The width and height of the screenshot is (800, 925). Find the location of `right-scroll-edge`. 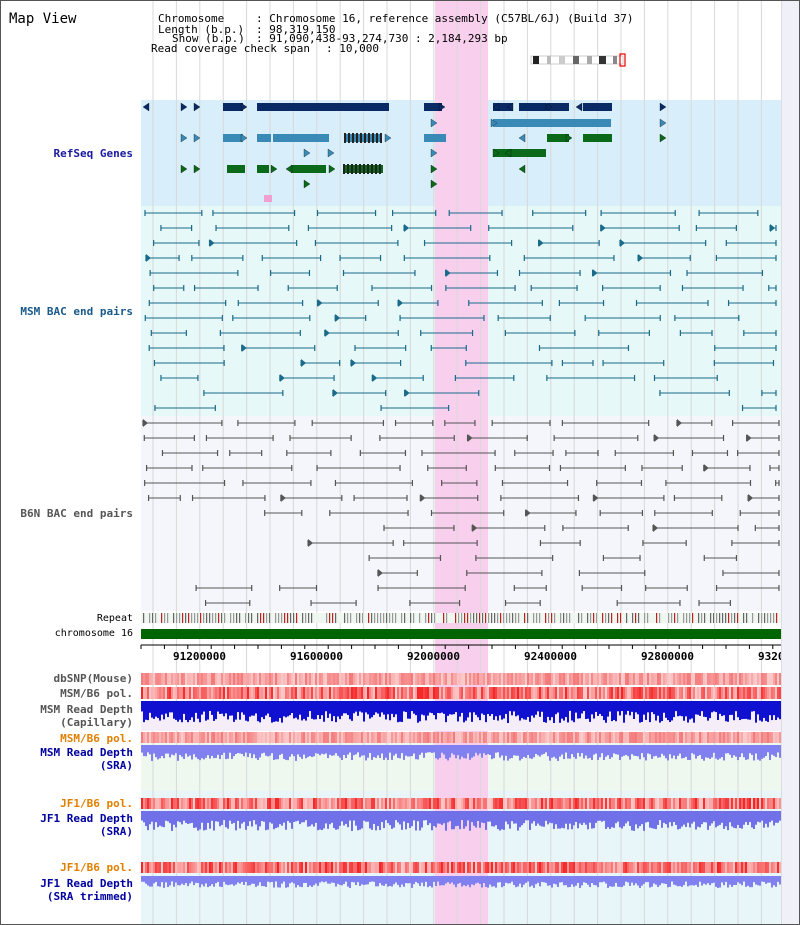

right-scroll-edge is located at coordinates (790, 462).